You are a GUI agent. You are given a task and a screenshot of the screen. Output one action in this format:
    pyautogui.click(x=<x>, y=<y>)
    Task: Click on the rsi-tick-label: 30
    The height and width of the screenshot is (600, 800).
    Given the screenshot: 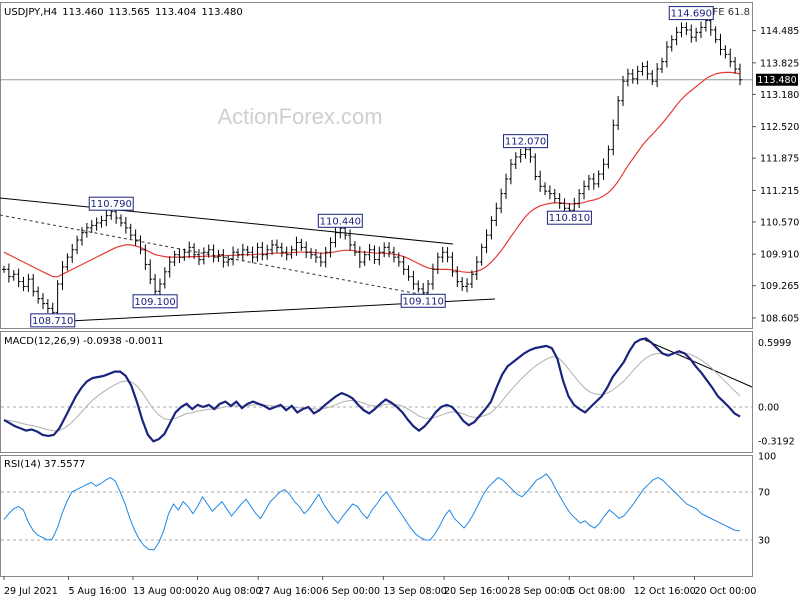 What is the action you would take?
    pyautogui.click(x=764, y=541)
    